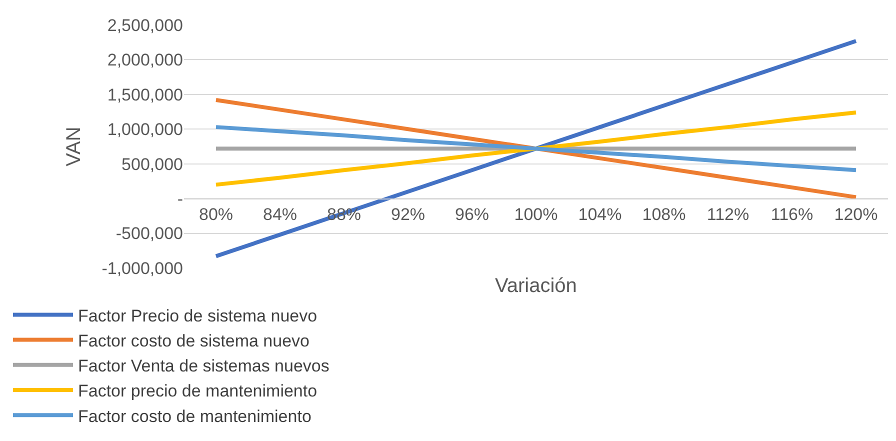 This screenshot has height=441, width=896. Describe the element at coordinates (856, 214) in the screenshot. I see `x-tick-label: 120%` at that location.